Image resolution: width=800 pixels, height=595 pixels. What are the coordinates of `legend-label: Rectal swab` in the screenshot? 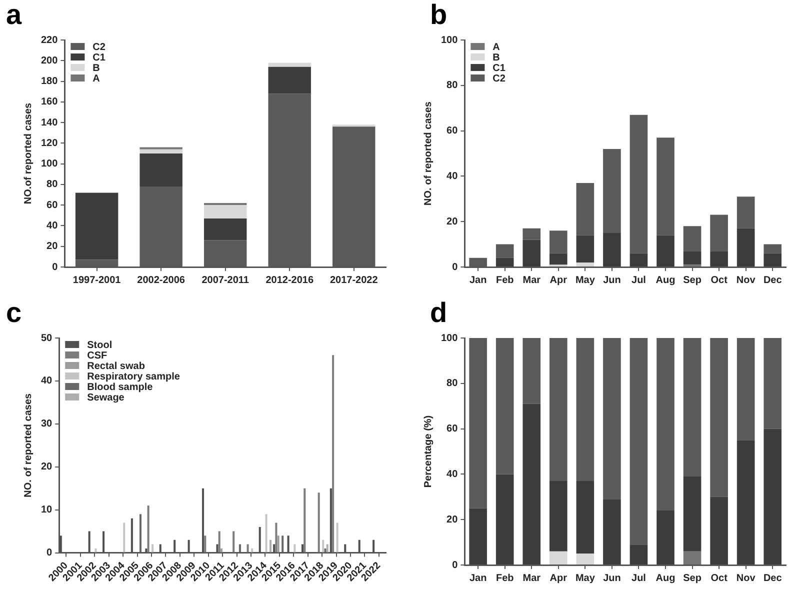 It's located at (116, 366).